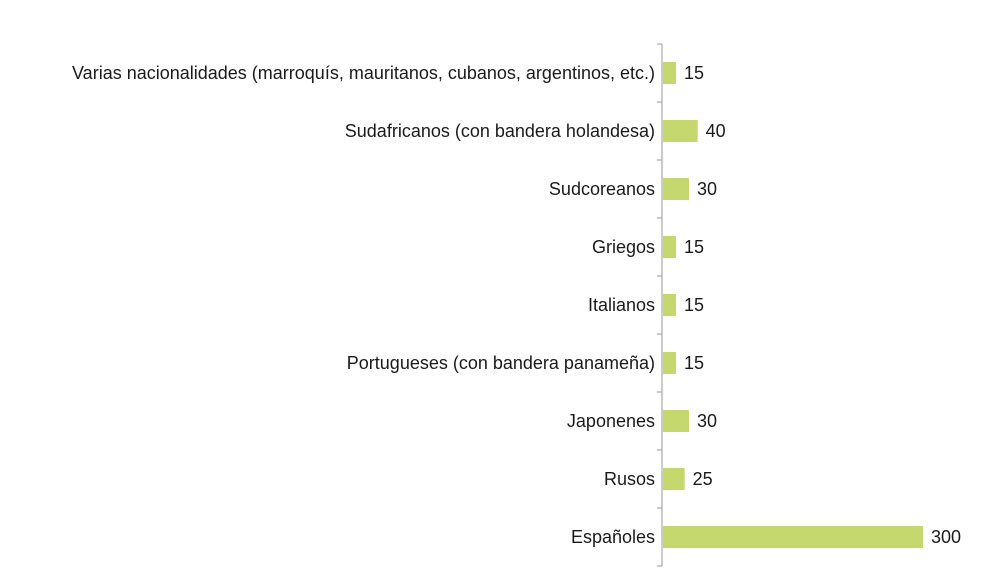  Describe the element at coordinates (621, 305) in the screenshot. I see `category-label: Italianos` at that location.